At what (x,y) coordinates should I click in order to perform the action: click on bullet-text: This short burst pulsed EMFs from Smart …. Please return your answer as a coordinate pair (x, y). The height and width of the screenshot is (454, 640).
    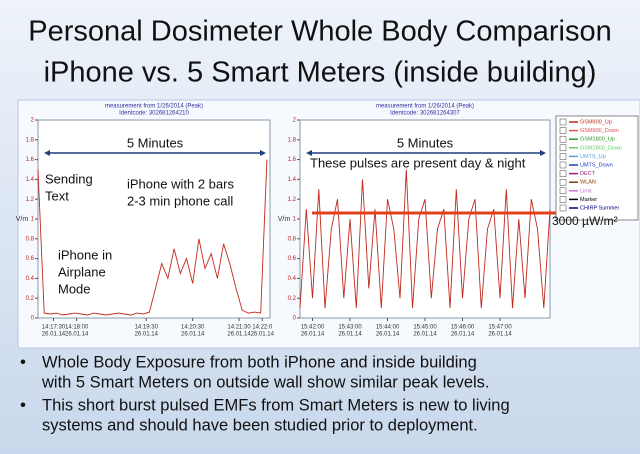
    Looking at the image, I should click on (276, 405).